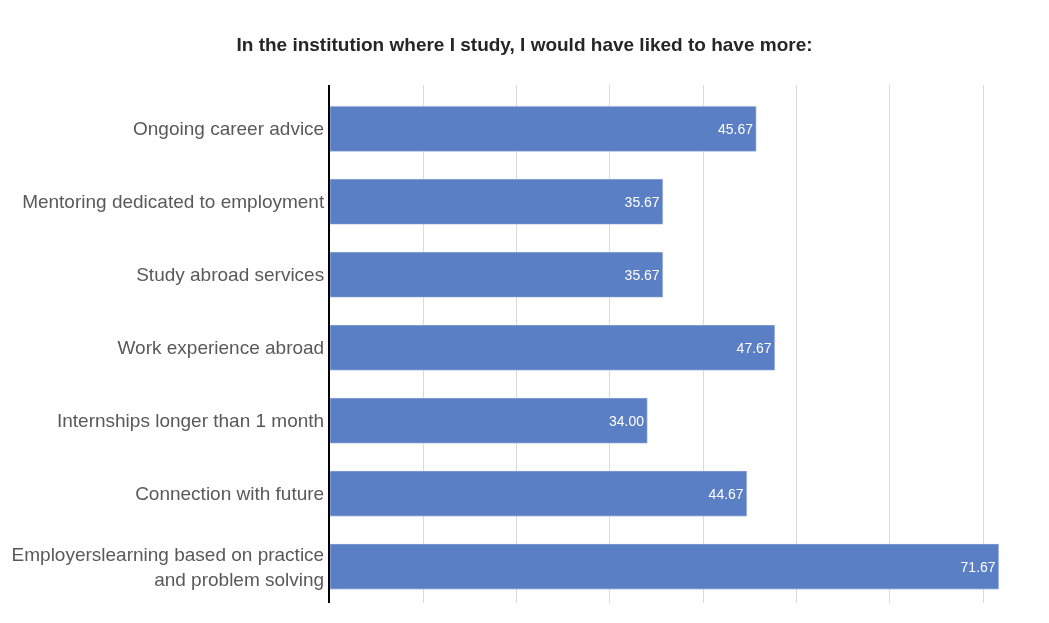  What do you see at coordinates (173, 202) in the screenshot?
I see `y-tick-label: Mentoring dedicated to employment` at bounding box center [173, 202].